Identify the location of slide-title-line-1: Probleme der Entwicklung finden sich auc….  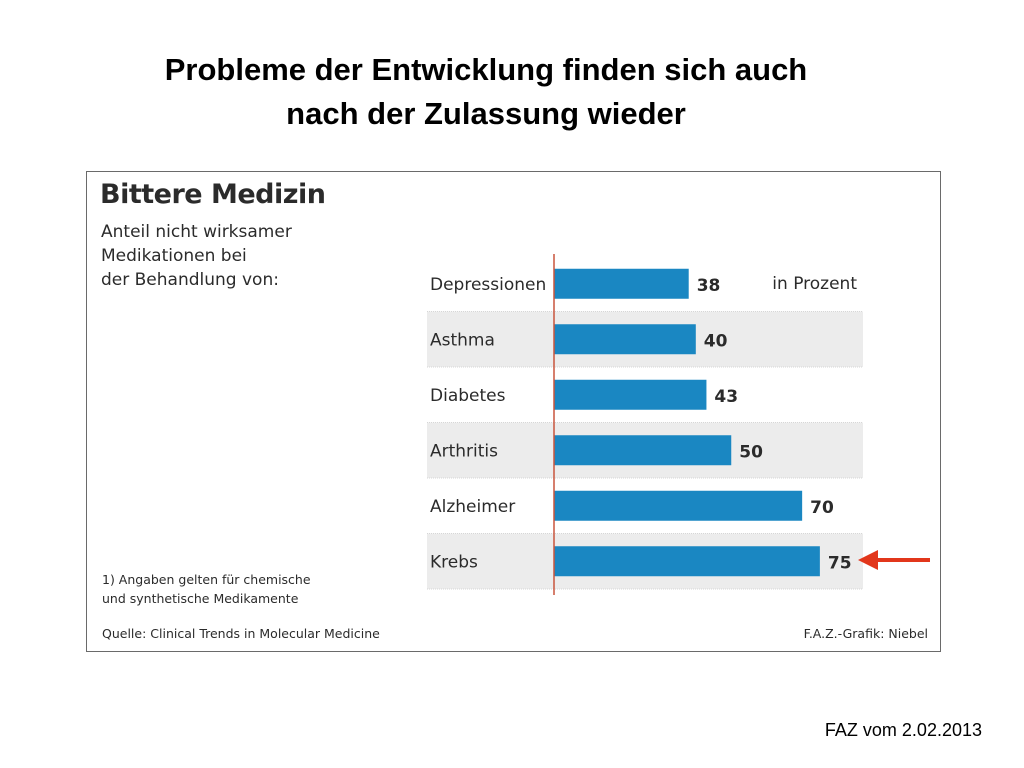
(486, 69).